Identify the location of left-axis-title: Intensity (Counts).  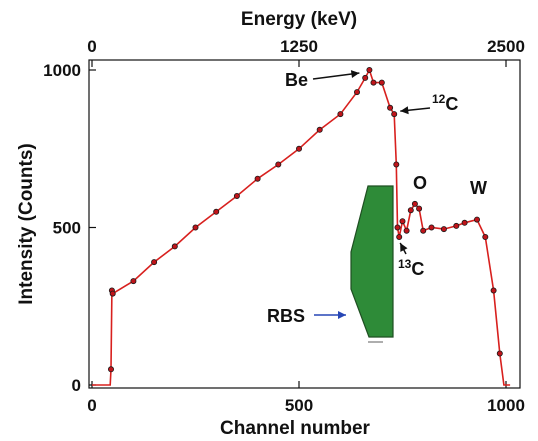
(26, 224).